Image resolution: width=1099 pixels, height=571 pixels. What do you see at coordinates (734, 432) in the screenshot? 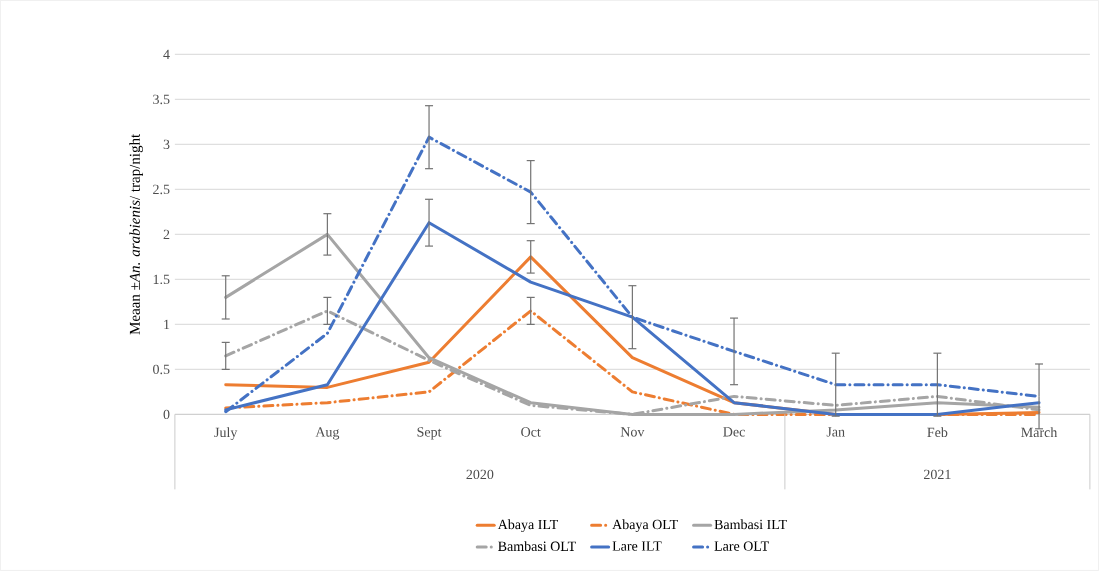
I see `x-tick-label: Dec` at bounding box center [734, 432].